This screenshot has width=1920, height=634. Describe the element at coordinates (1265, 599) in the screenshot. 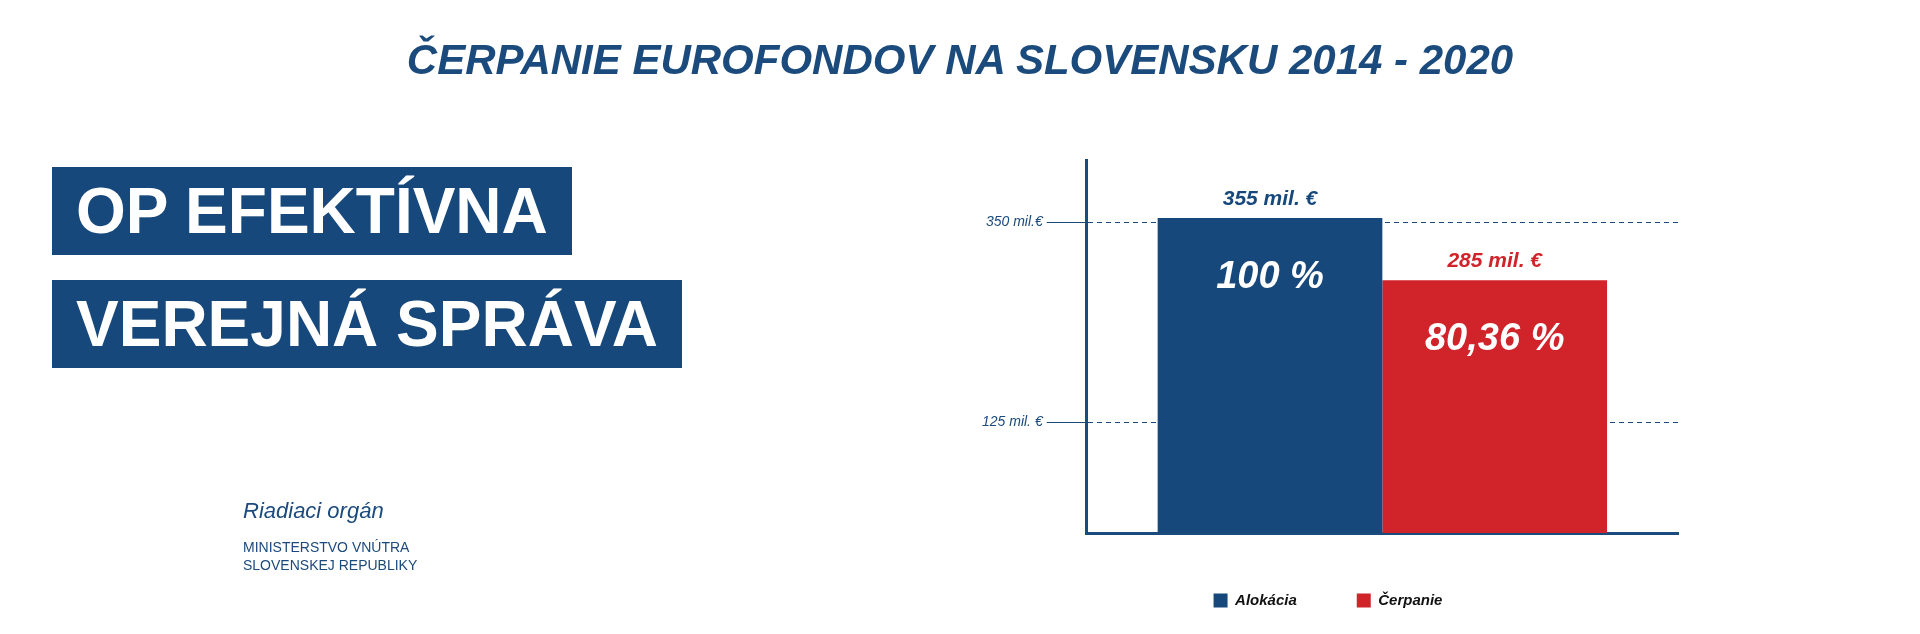

I see `legend-label: Alokácia` at that location.